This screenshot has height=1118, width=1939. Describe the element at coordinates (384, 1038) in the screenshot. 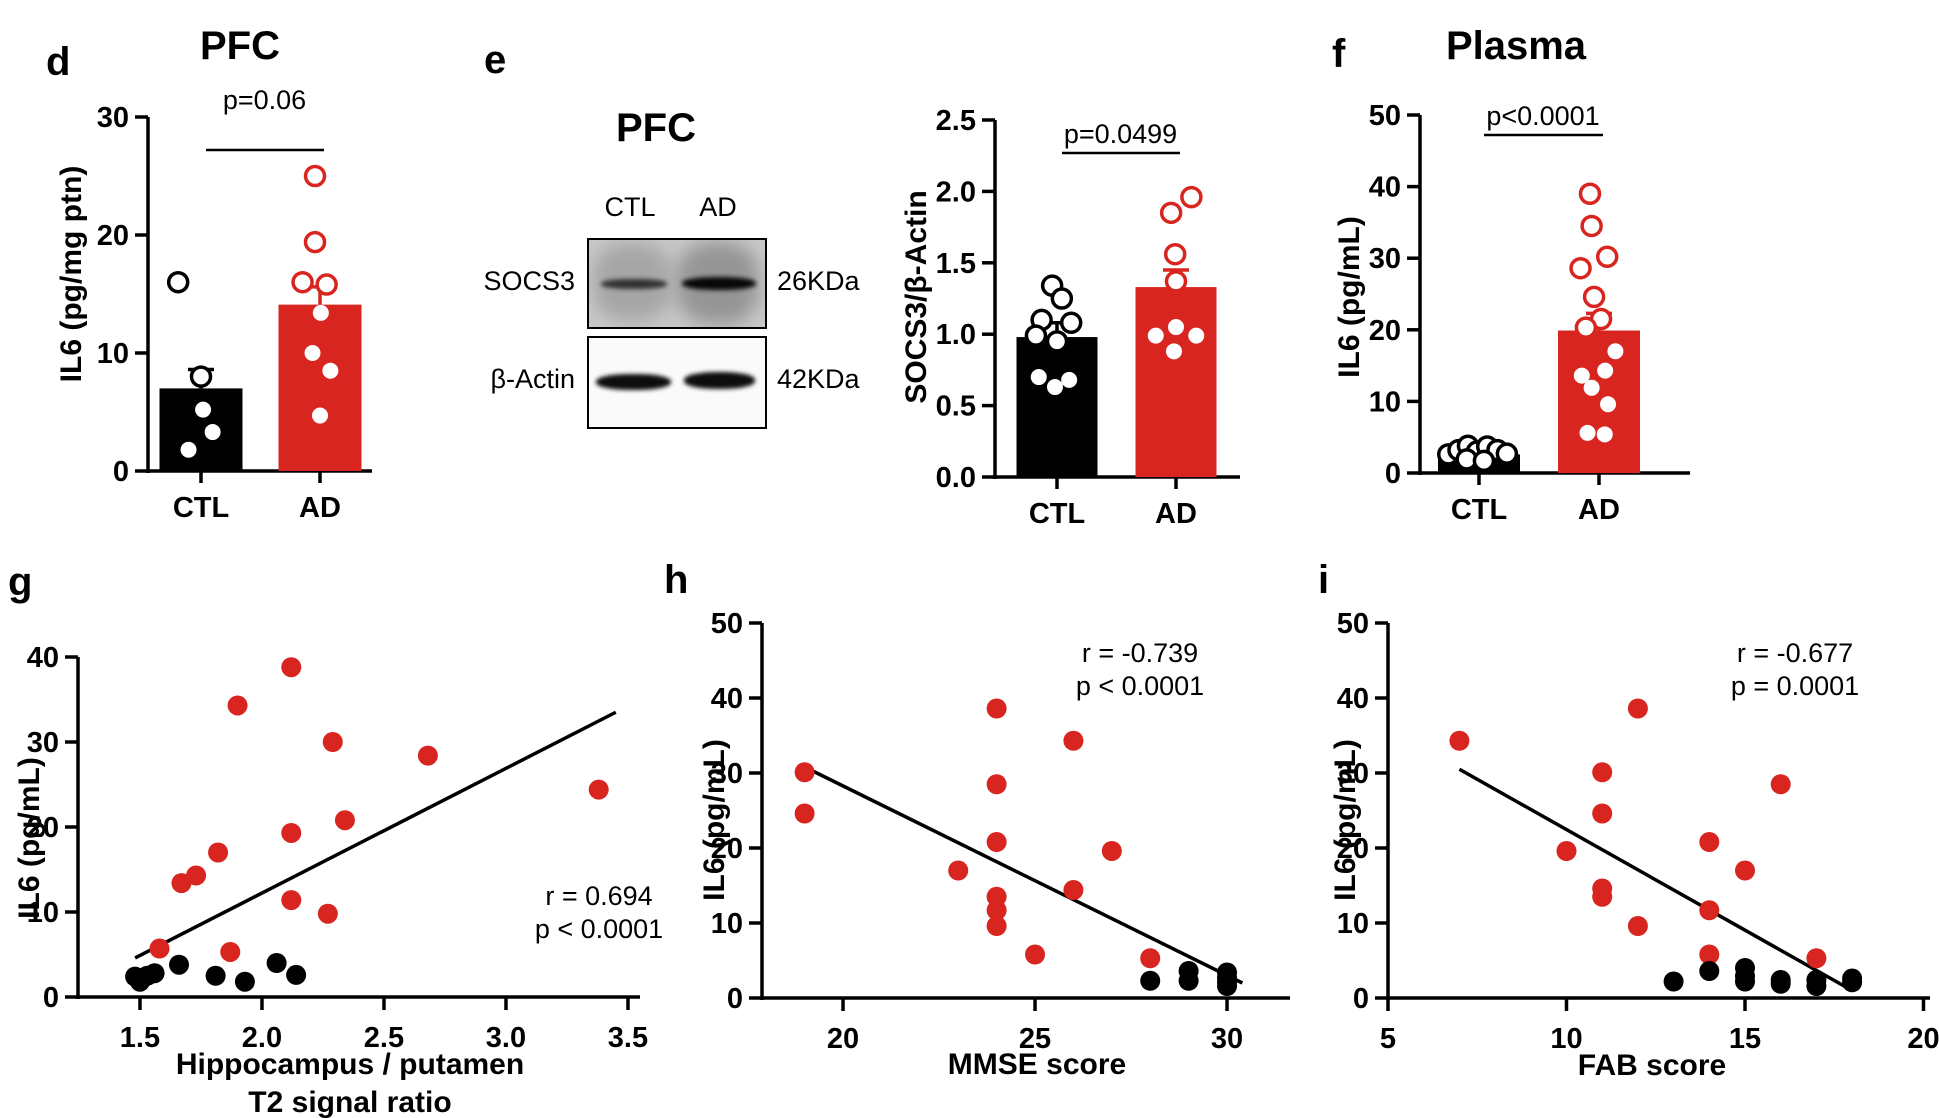

I see `x-tick-label: 2.5` at that location.